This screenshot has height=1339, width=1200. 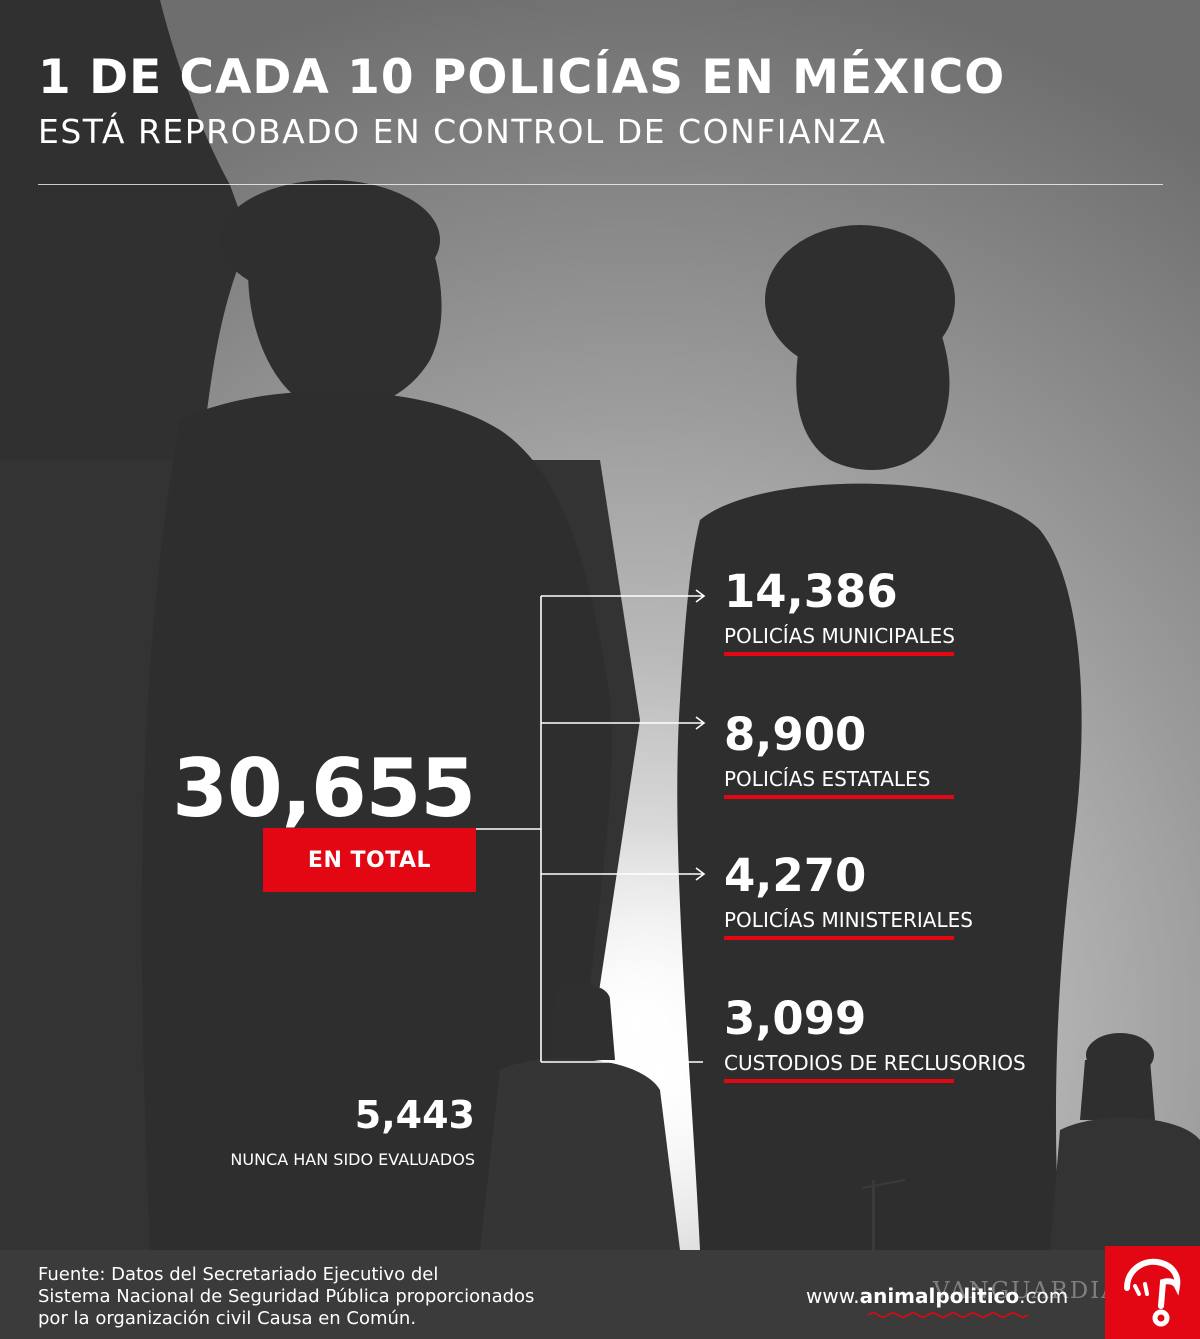 What do you see at coordinates (827, 779) in the screenshot?
I see `stat-label: POLICÍAS ESTATALES` at bounding box center [827, 779].